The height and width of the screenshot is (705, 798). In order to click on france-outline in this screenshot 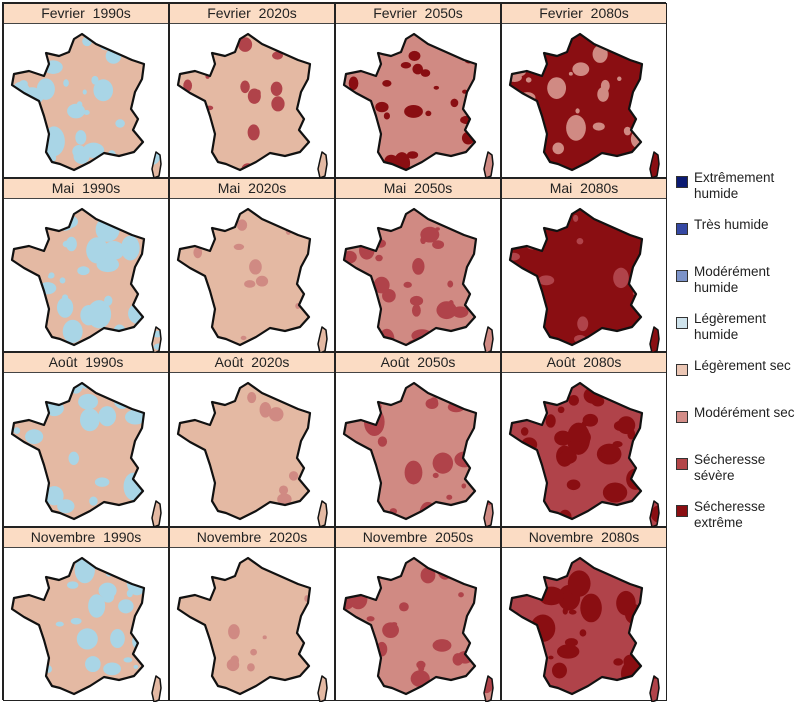, I will do `click(78, 451)`.